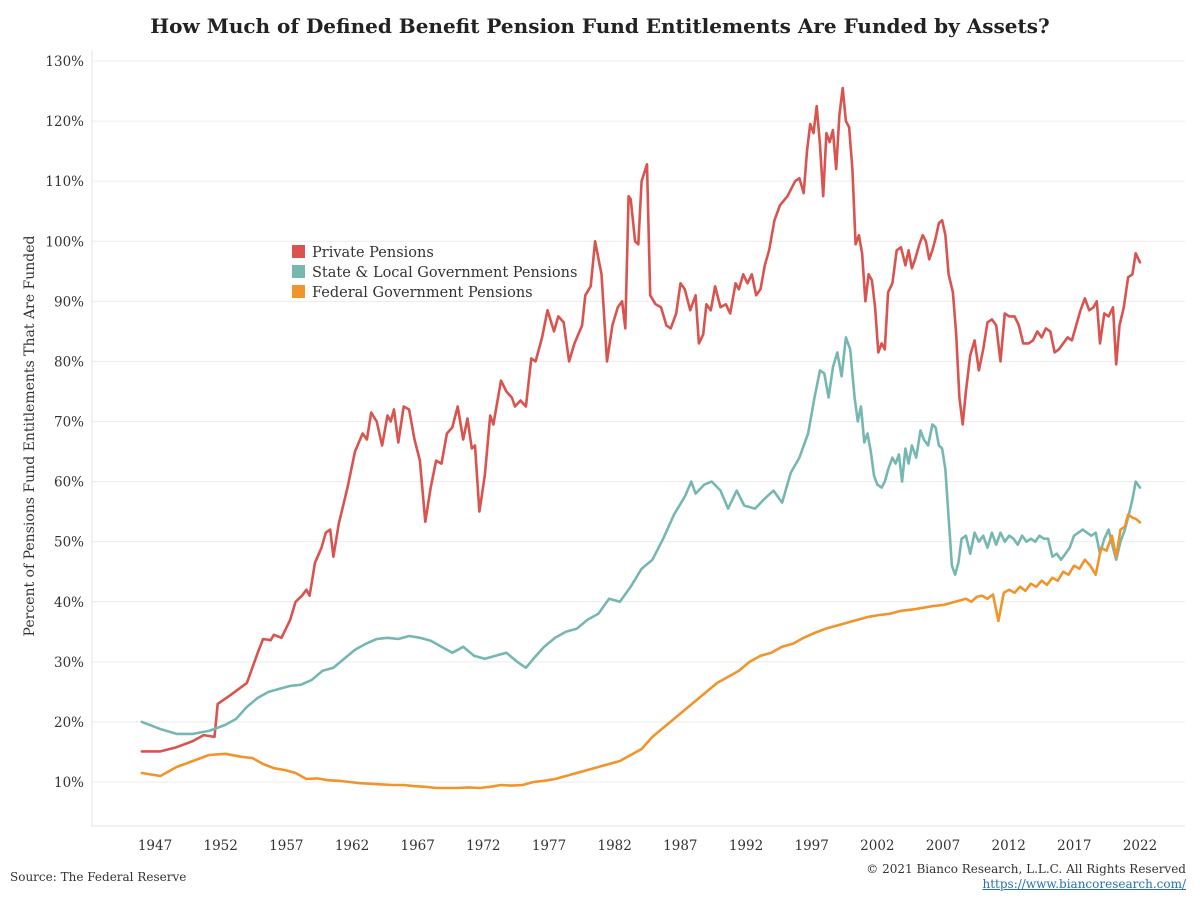 This screenshot has width=1200, height=900. What do you see at coordinates (220, 846) in the screenshot?
I see `x-tick-label: 1952` at bounding box center [220, 846].